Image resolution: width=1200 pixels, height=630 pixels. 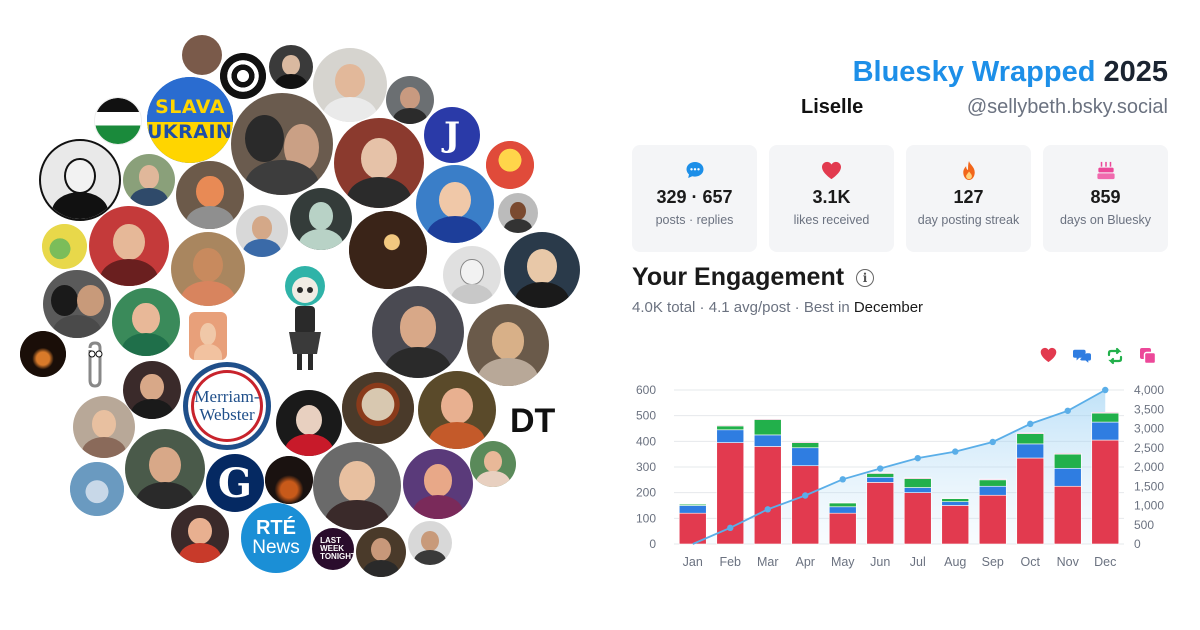 What do you see at coordinates (831, 220) in the screenshot?
I see `likes-label: likes received` at bounding box center [831, 220].